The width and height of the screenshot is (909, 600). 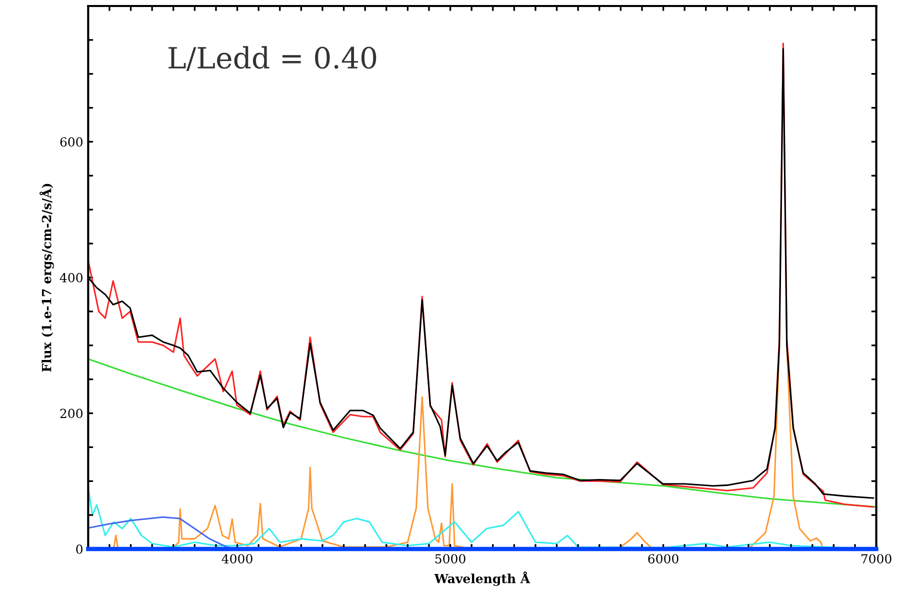 I want to click on y-tick-label: 600, so click(x=71, y=142).